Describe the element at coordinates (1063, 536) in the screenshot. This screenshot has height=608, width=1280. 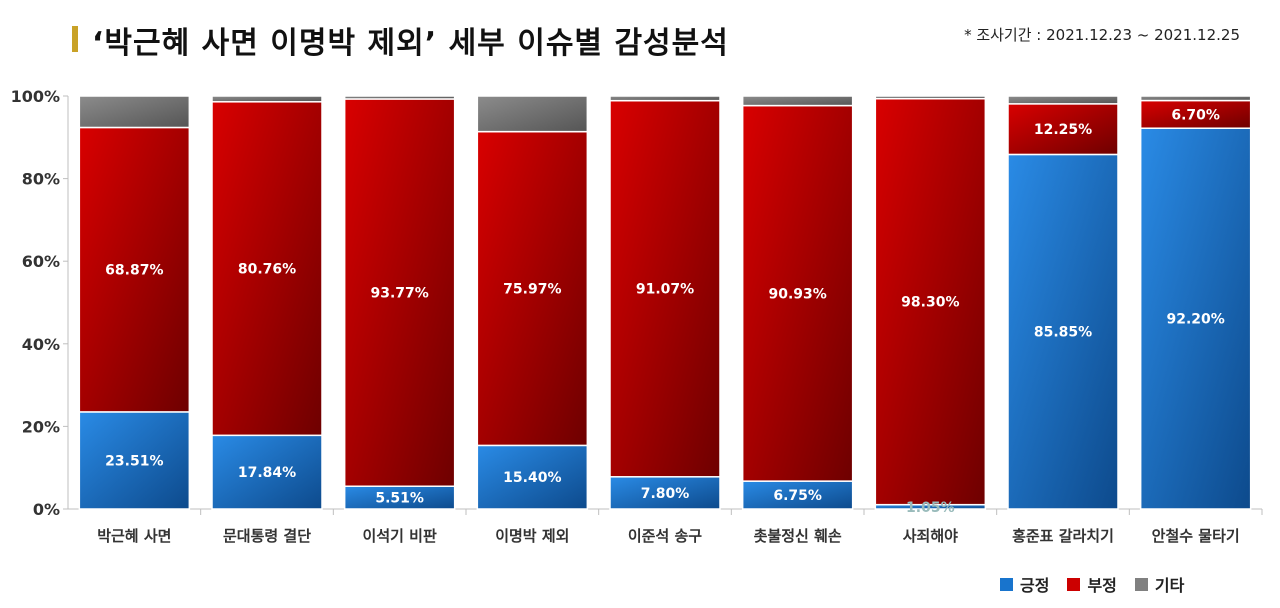
I see `x-tick-label: 홍준표 갈라치기` at that location.